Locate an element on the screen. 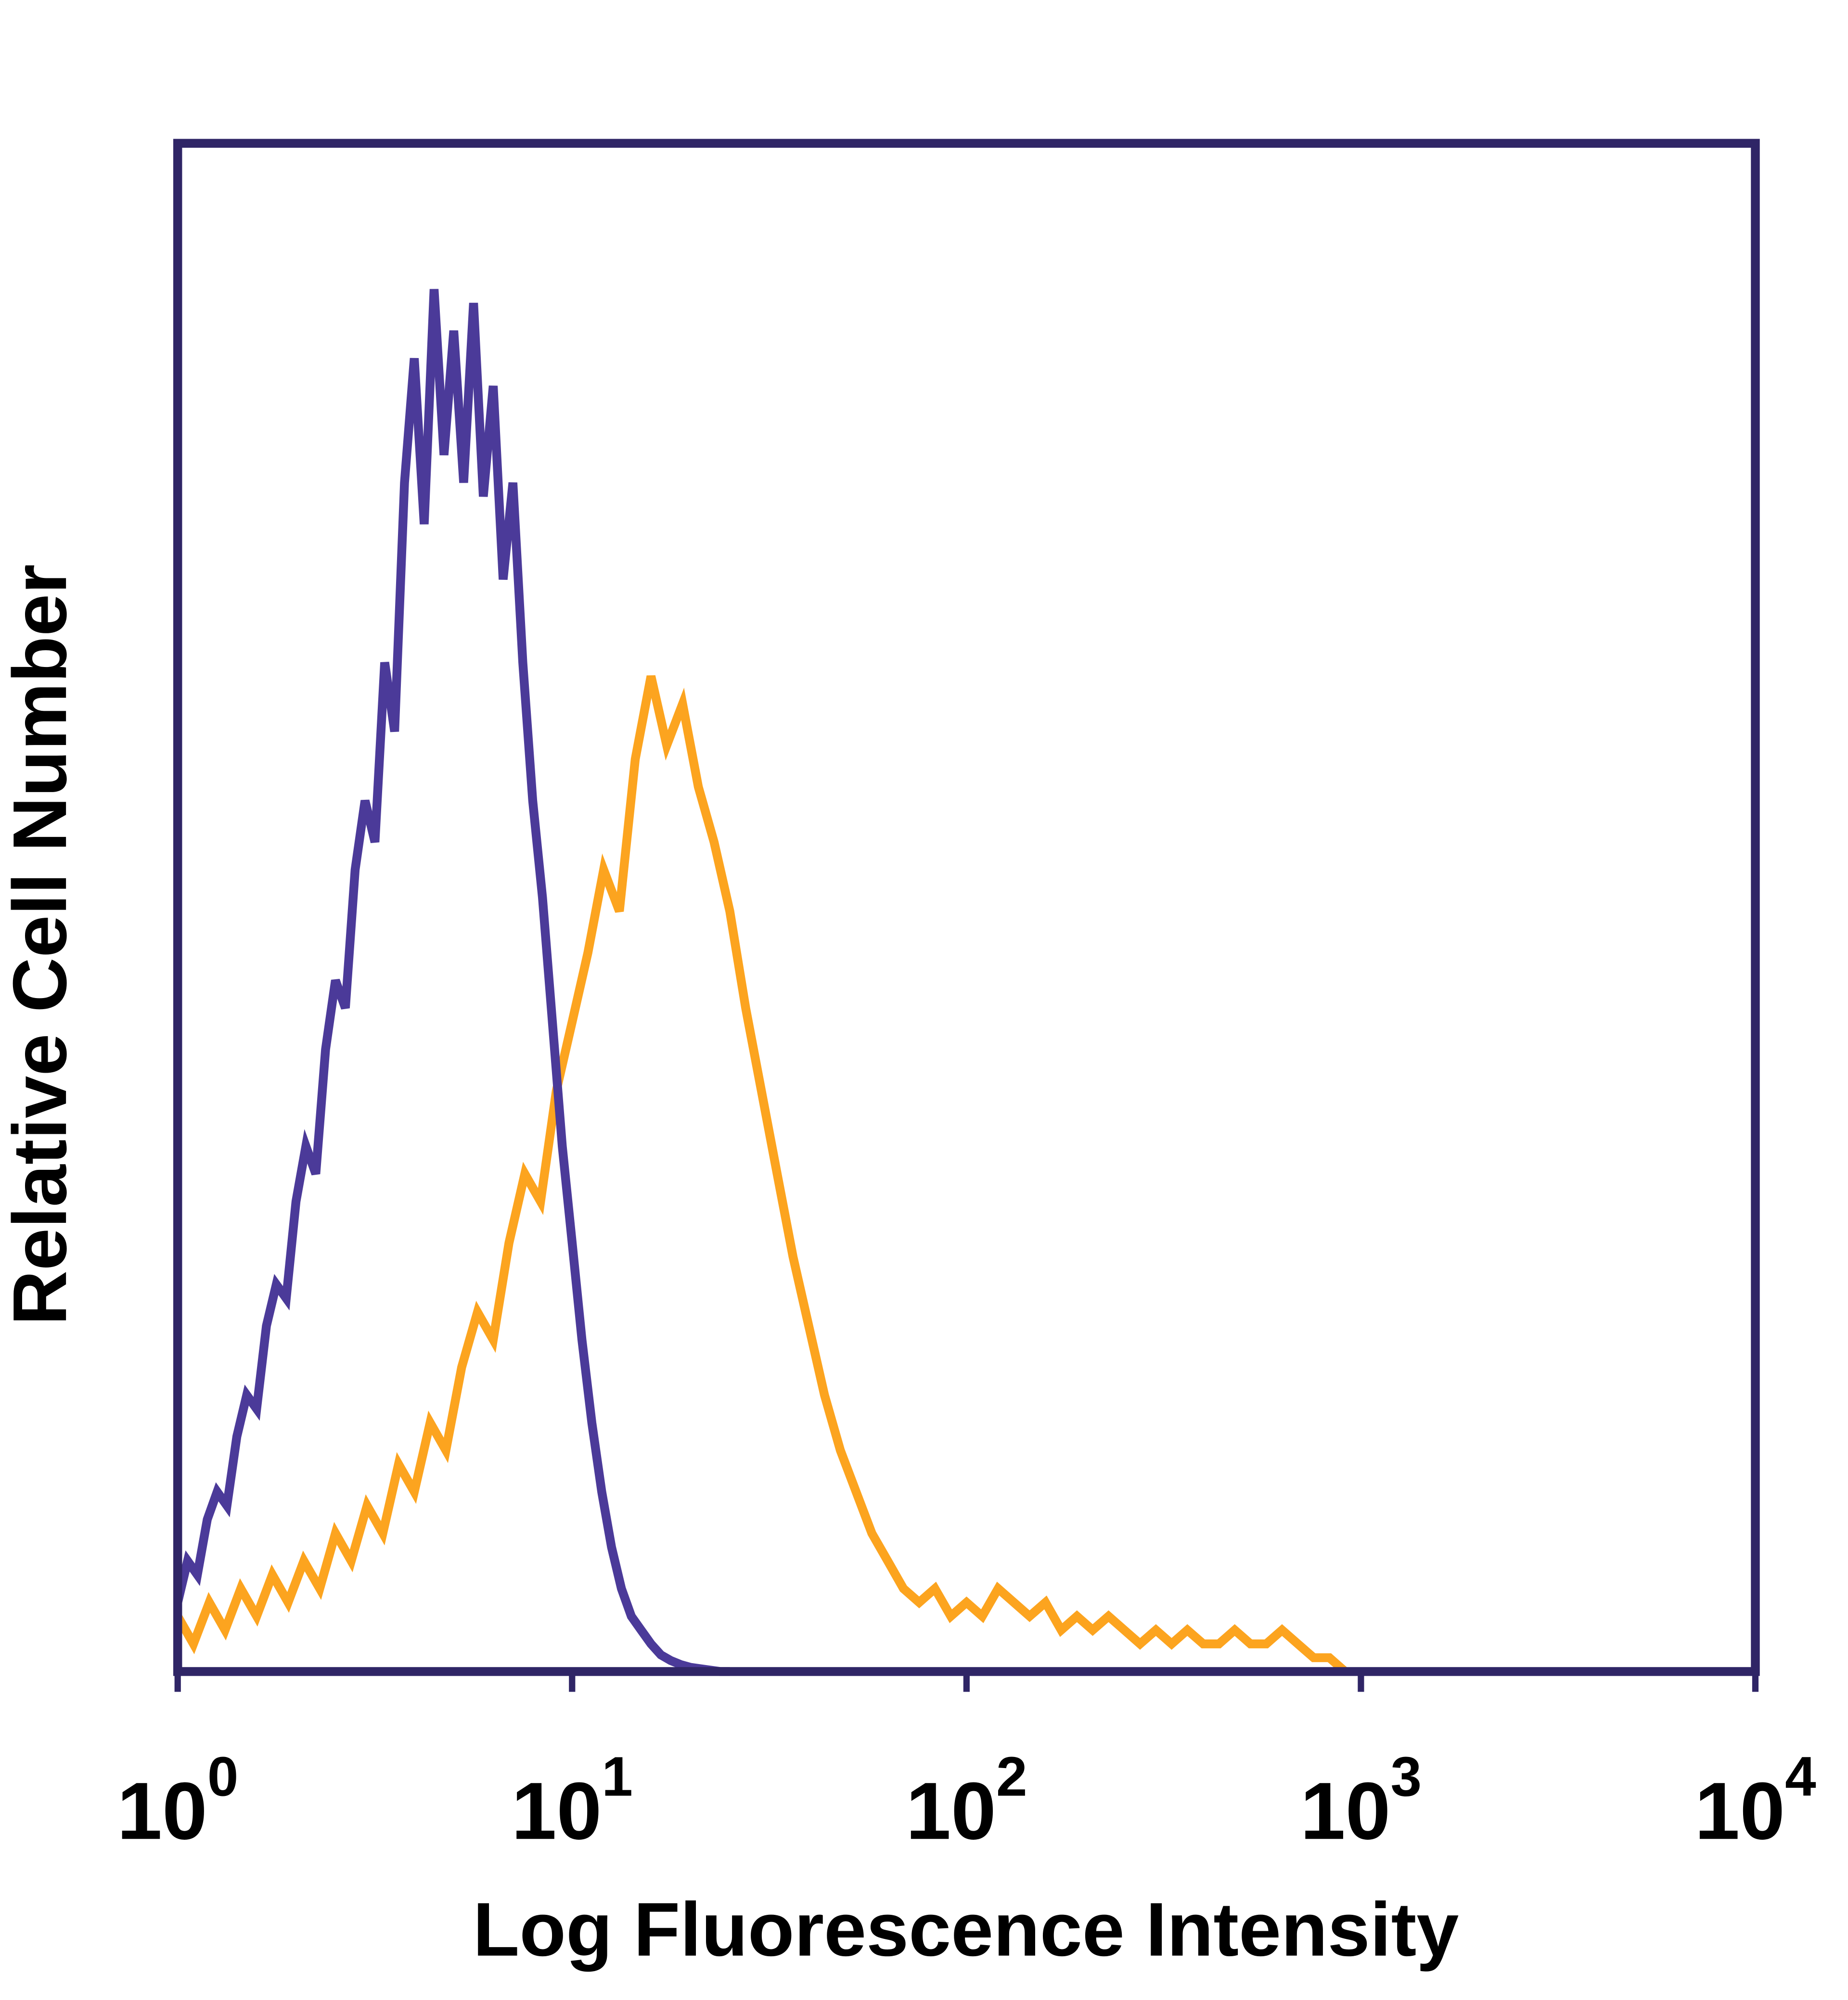 This screenshot has height=2000, width=1848. x-axis-label: Log Fluorescence Intensity is located at coordinates (966, 1929).